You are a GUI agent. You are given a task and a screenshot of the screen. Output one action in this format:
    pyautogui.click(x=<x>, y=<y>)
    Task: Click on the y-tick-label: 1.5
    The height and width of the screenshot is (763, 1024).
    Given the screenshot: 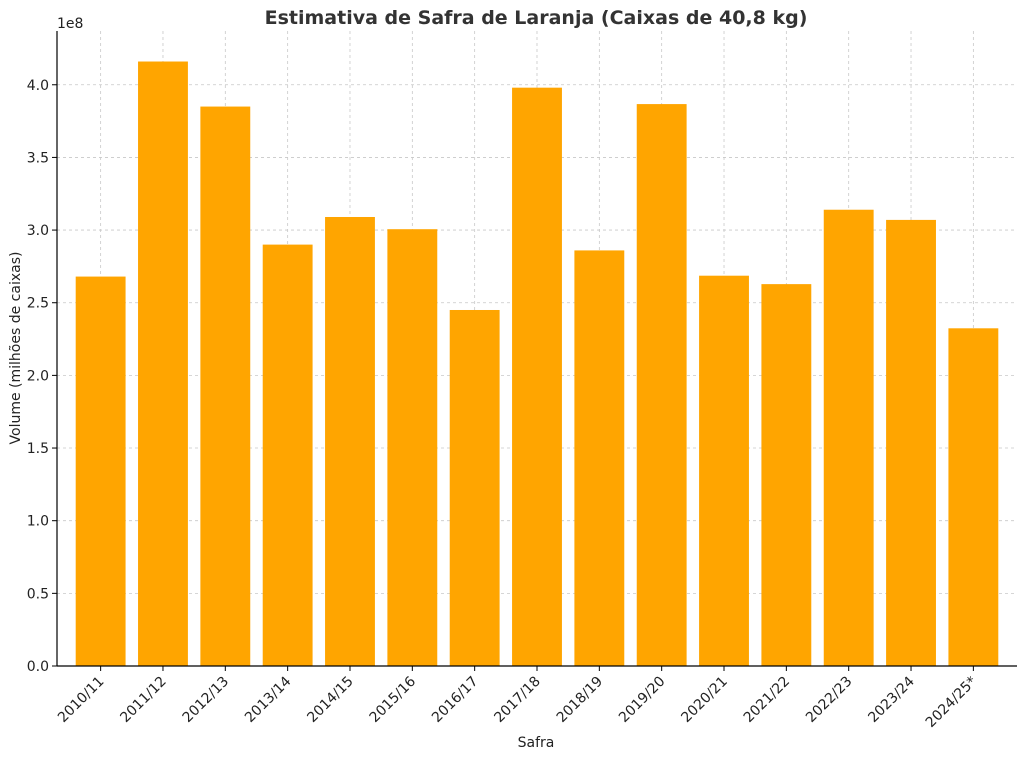 What is the action you would take?
    pyautogui.click(x=38, y=449)
    